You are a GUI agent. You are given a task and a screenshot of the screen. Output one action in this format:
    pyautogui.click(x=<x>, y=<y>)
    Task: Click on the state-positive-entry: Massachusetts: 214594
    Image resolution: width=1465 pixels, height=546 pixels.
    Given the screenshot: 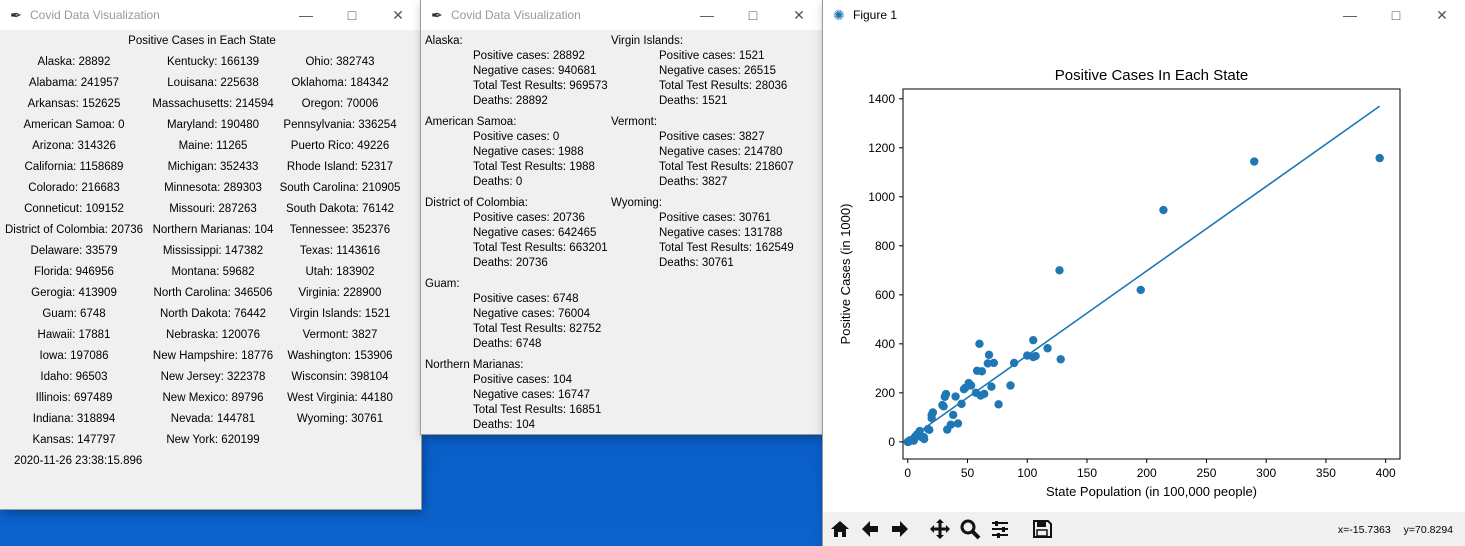 What is the action you would take?
    pyautogui.click(x=213, y=104)
    